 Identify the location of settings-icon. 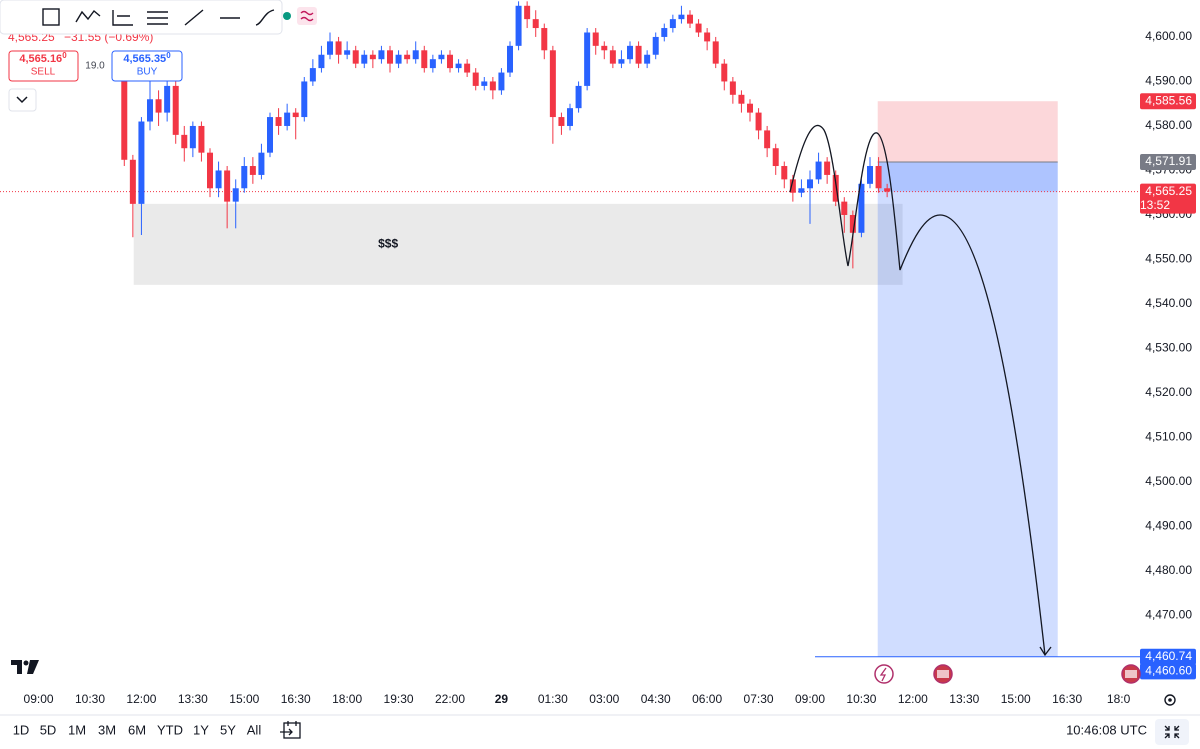
(1170, 700).